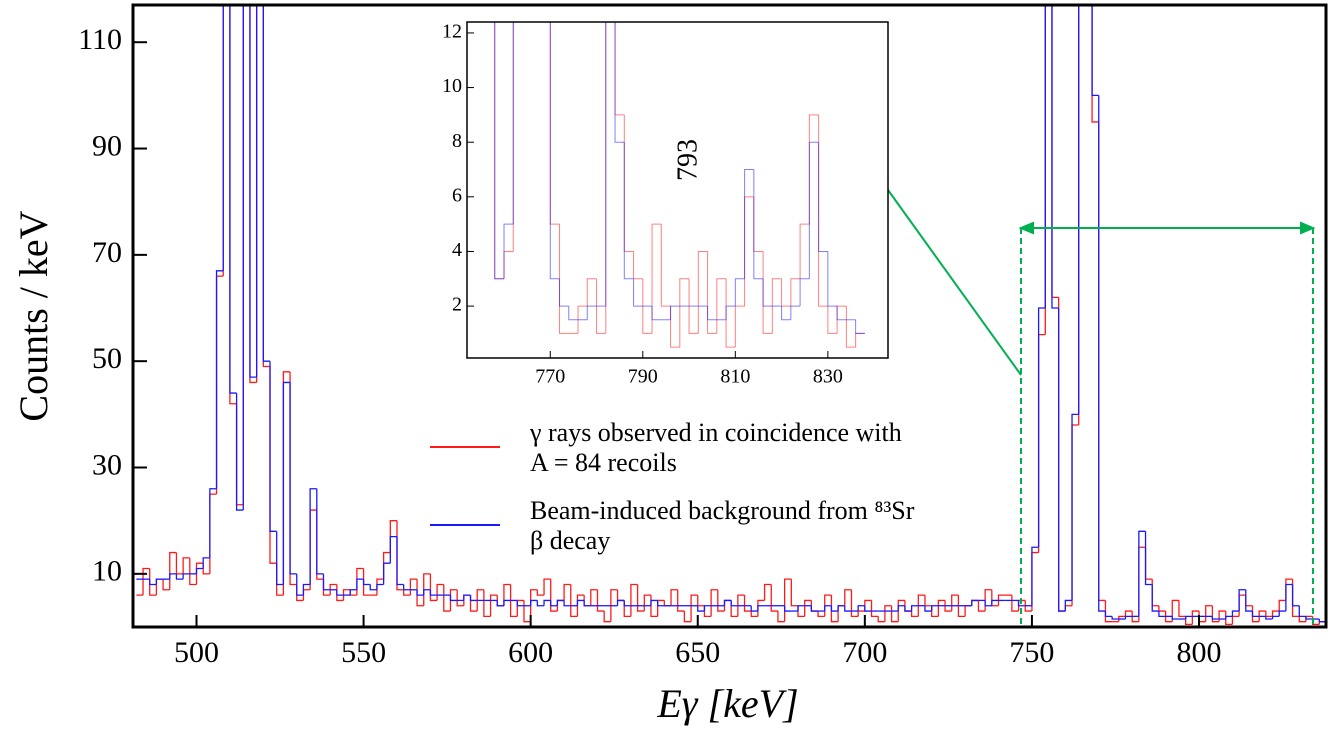  I want to click on x-axis-title: Eγ [keV], so click(727, 703).